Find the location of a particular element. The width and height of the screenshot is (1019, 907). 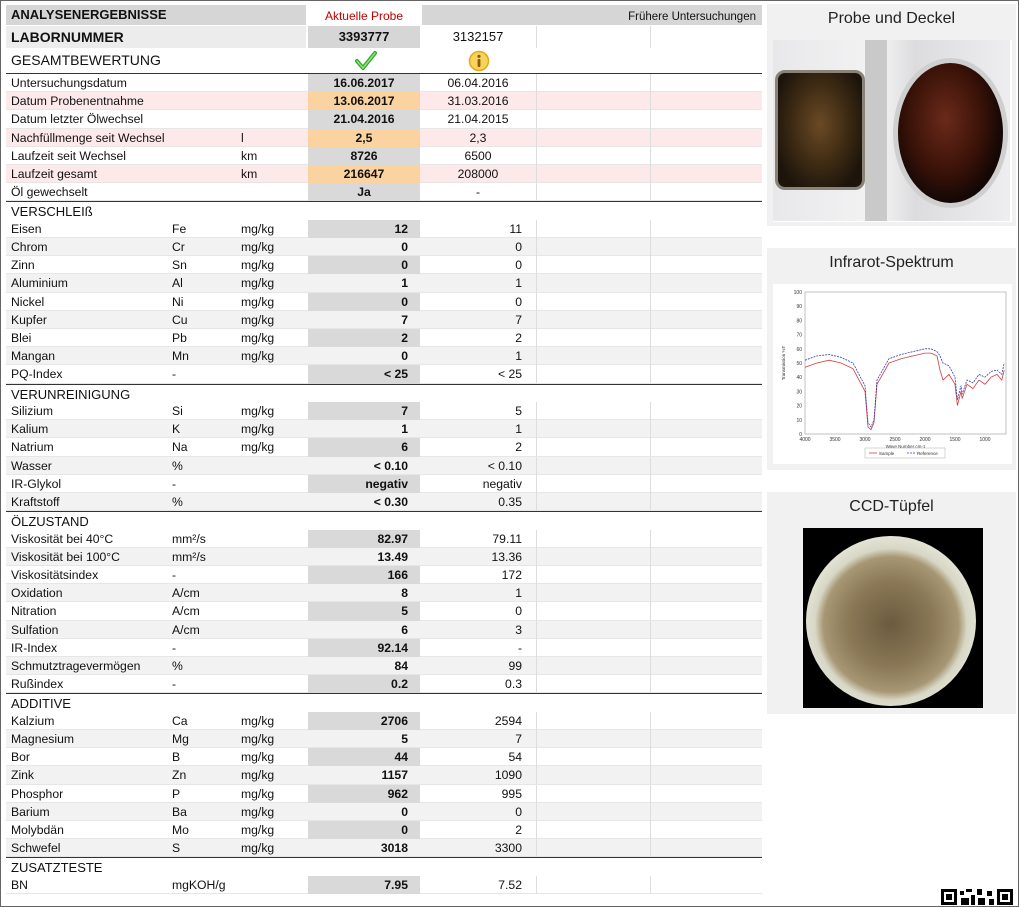

table-row: Eisen Fe mg/kg 12 11 is located at coordinates (384, 229).